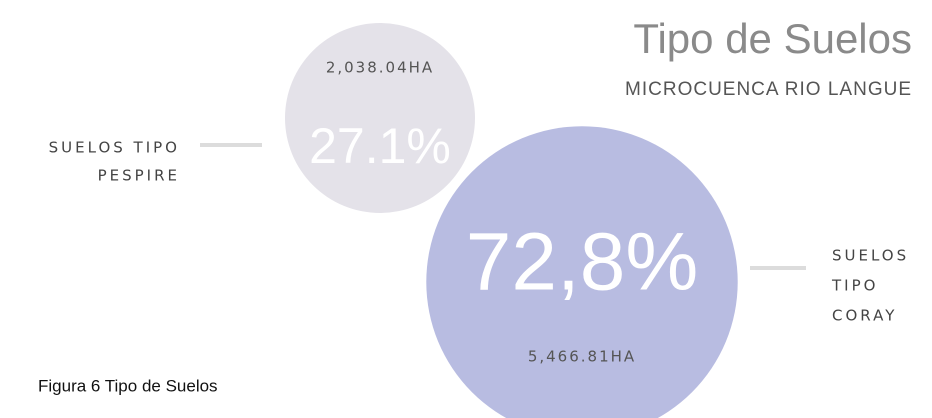 This screenshot has width=932, height=418. Describe the element at coordinates (380, 146) in the screenshot. I see `value-label: 27.1%` at that location.